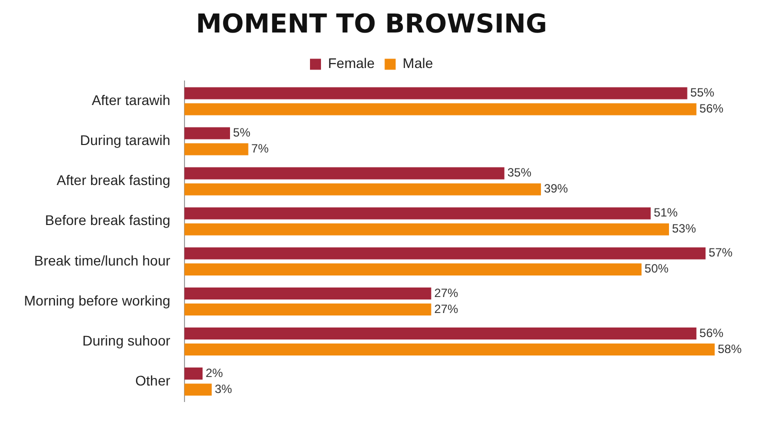 This screenshot has width=773, height=424. Describe the element at coordinates (372, 24) in the screenshot. I see `chart-title: MOMENT TO BROWSING` at that location.